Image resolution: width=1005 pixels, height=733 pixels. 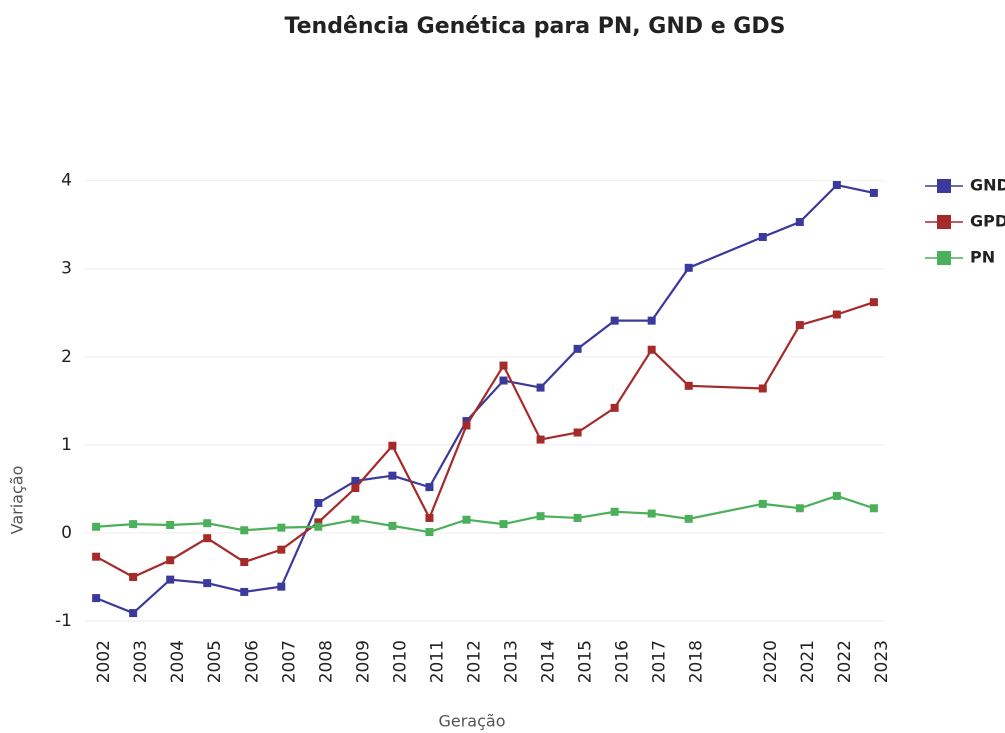 What do you see at coordinates (623, 661) in the screenshot?
I see `x-tick-label: 2016` at bounding box center [623, 661].